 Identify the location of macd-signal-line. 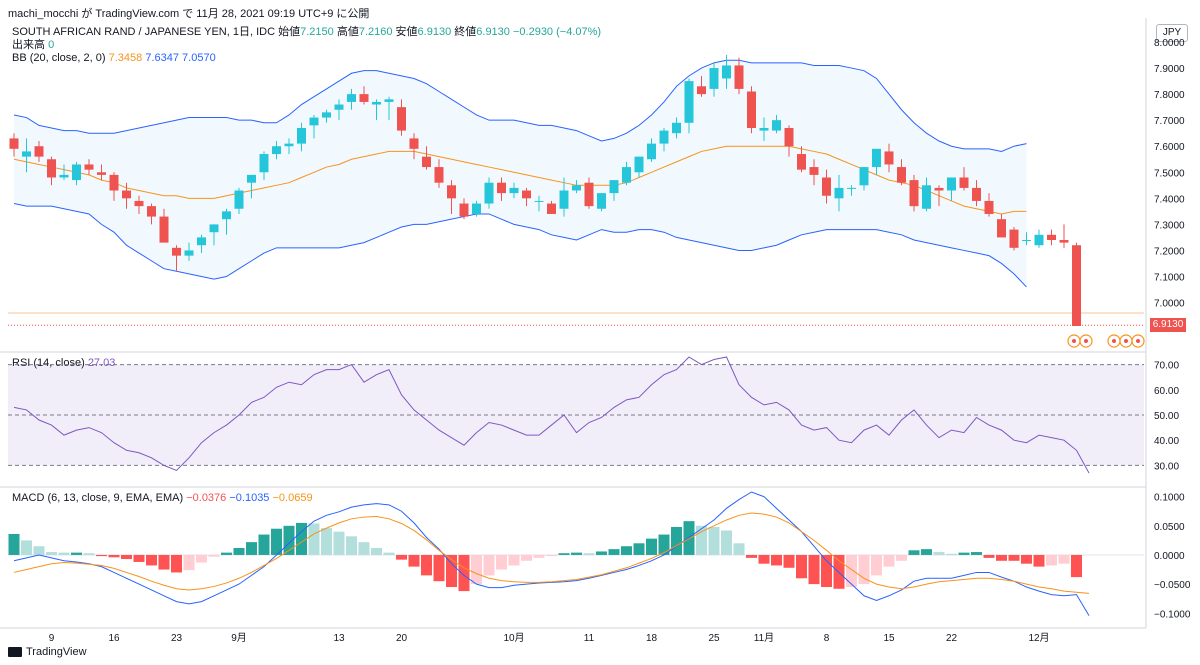
(551, 553).